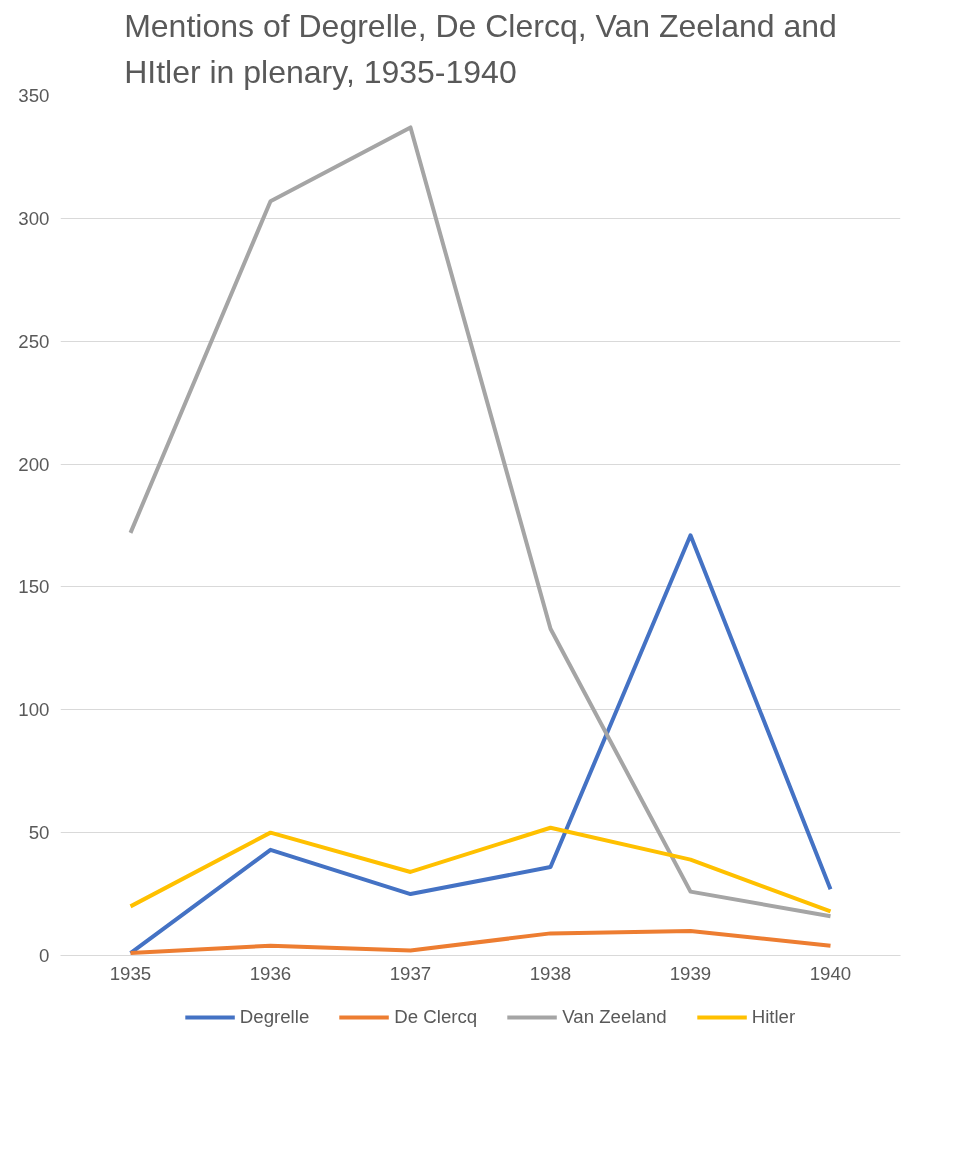 The image size is (957, 1153). What do you see at coordinates (34, 218) in the screenshot?
I see `y-tick-label: 300` at bounding box center [34, 218].